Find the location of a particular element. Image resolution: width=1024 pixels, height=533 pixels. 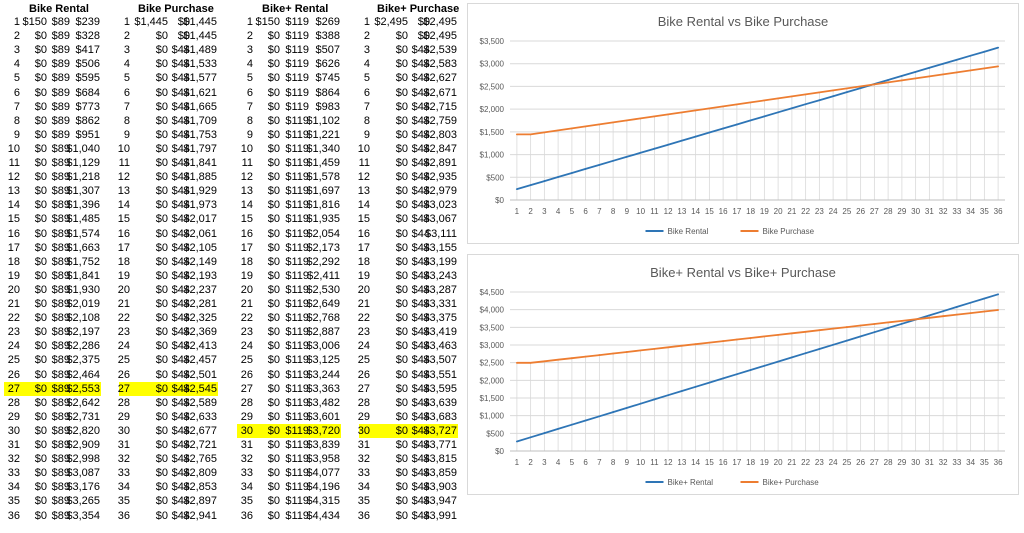

x-tick-label: 21 is located at coordinates (791, 211).